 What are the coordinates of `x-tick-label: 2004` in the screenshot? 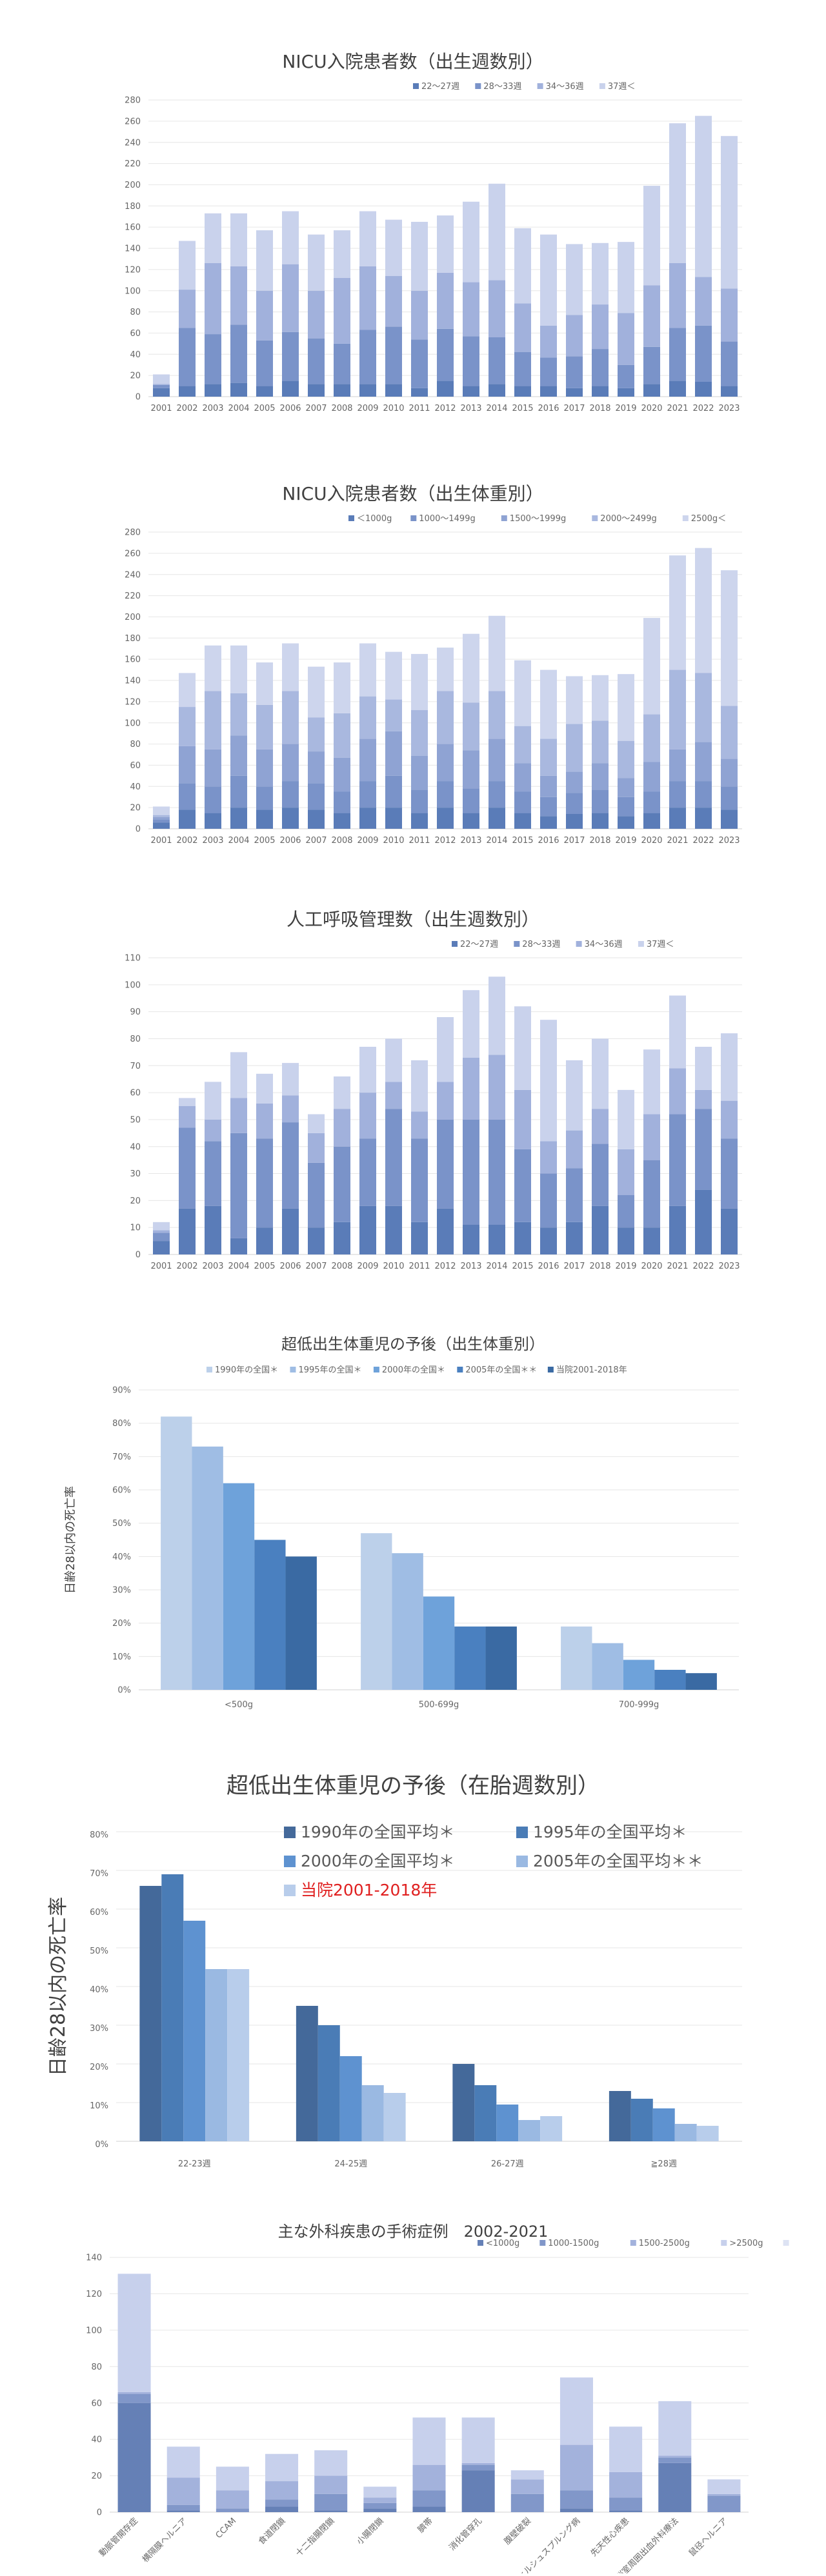 It's located at (238, 841).